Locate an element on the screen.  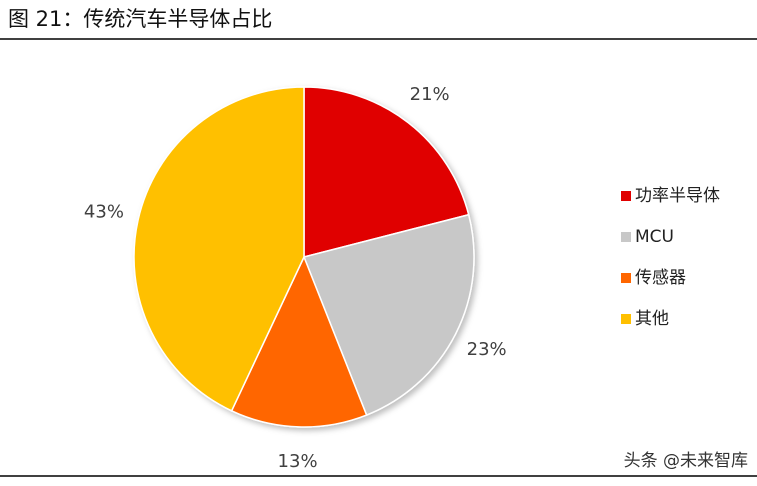
legend-label: 其他 is located at coordinates (652, 319).